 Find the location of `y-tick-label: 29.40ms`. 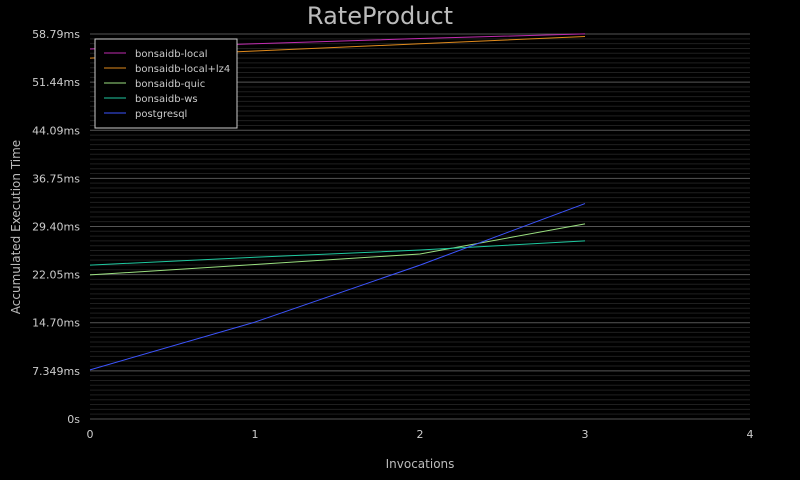

y-tick-label: 29.40ms is located at coordinates (56, 226).